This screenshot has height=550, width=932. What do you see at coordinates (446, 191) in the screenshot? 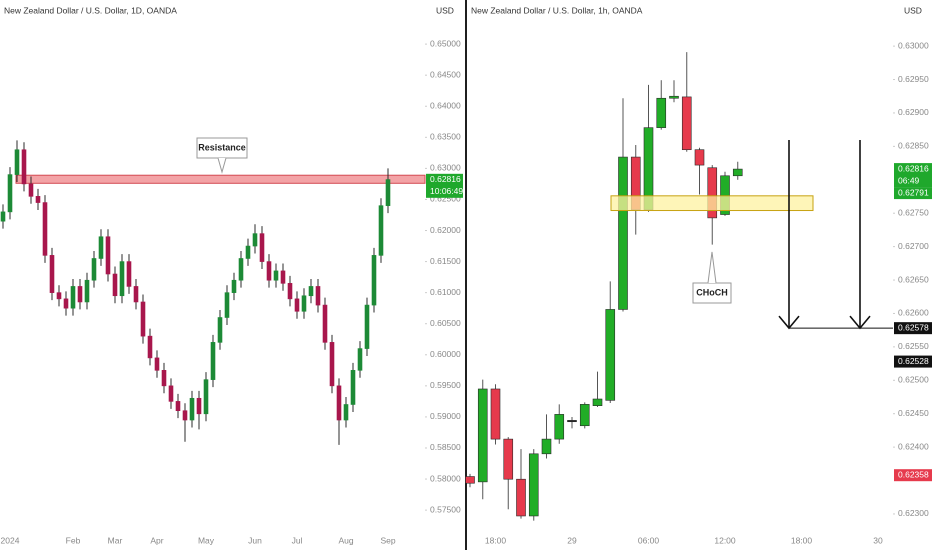
I see `price-countdown: 10:06:49` at bounding box center [446, 191].